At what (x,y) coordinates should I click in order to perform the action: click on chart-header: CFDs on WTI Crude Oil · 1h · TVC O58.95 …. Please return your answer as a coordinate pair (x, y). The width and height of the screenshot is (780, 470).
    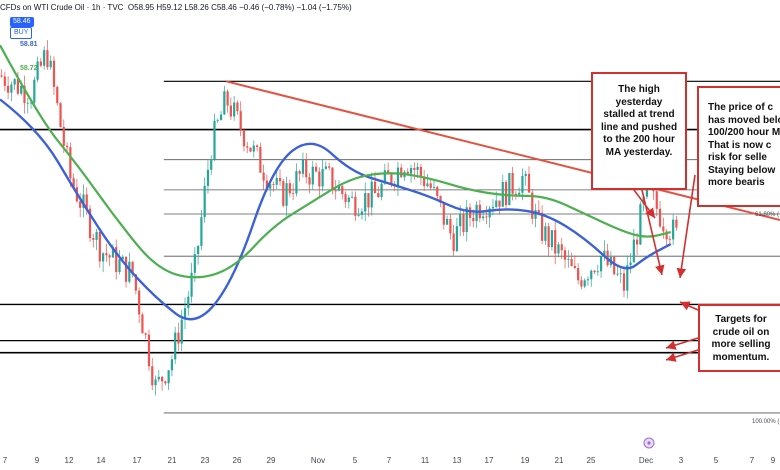
    Looking at the image, I should click on (176, 7).